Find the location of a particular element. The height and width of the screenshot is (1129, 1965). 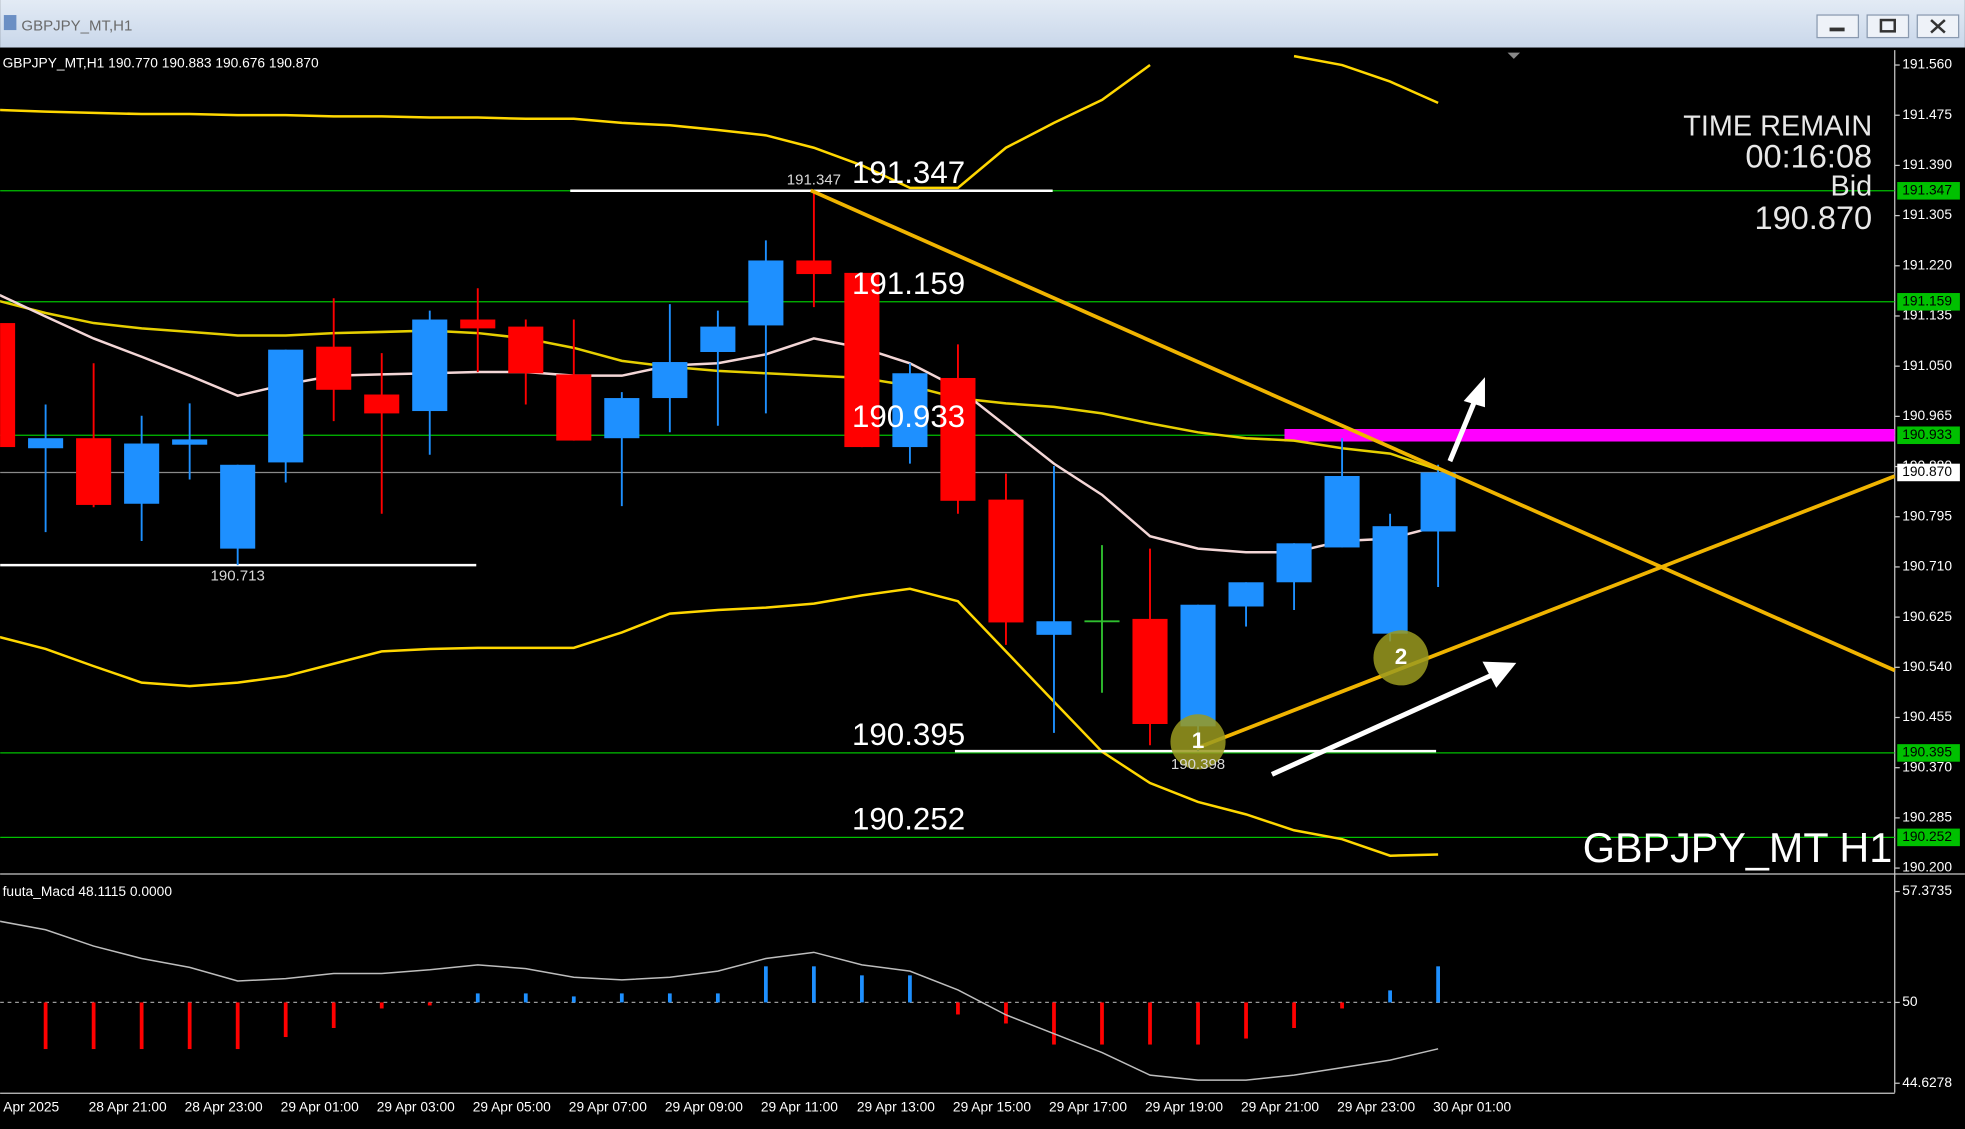

level-tag-label: 191.159 is located at coordinates (1927, 300).